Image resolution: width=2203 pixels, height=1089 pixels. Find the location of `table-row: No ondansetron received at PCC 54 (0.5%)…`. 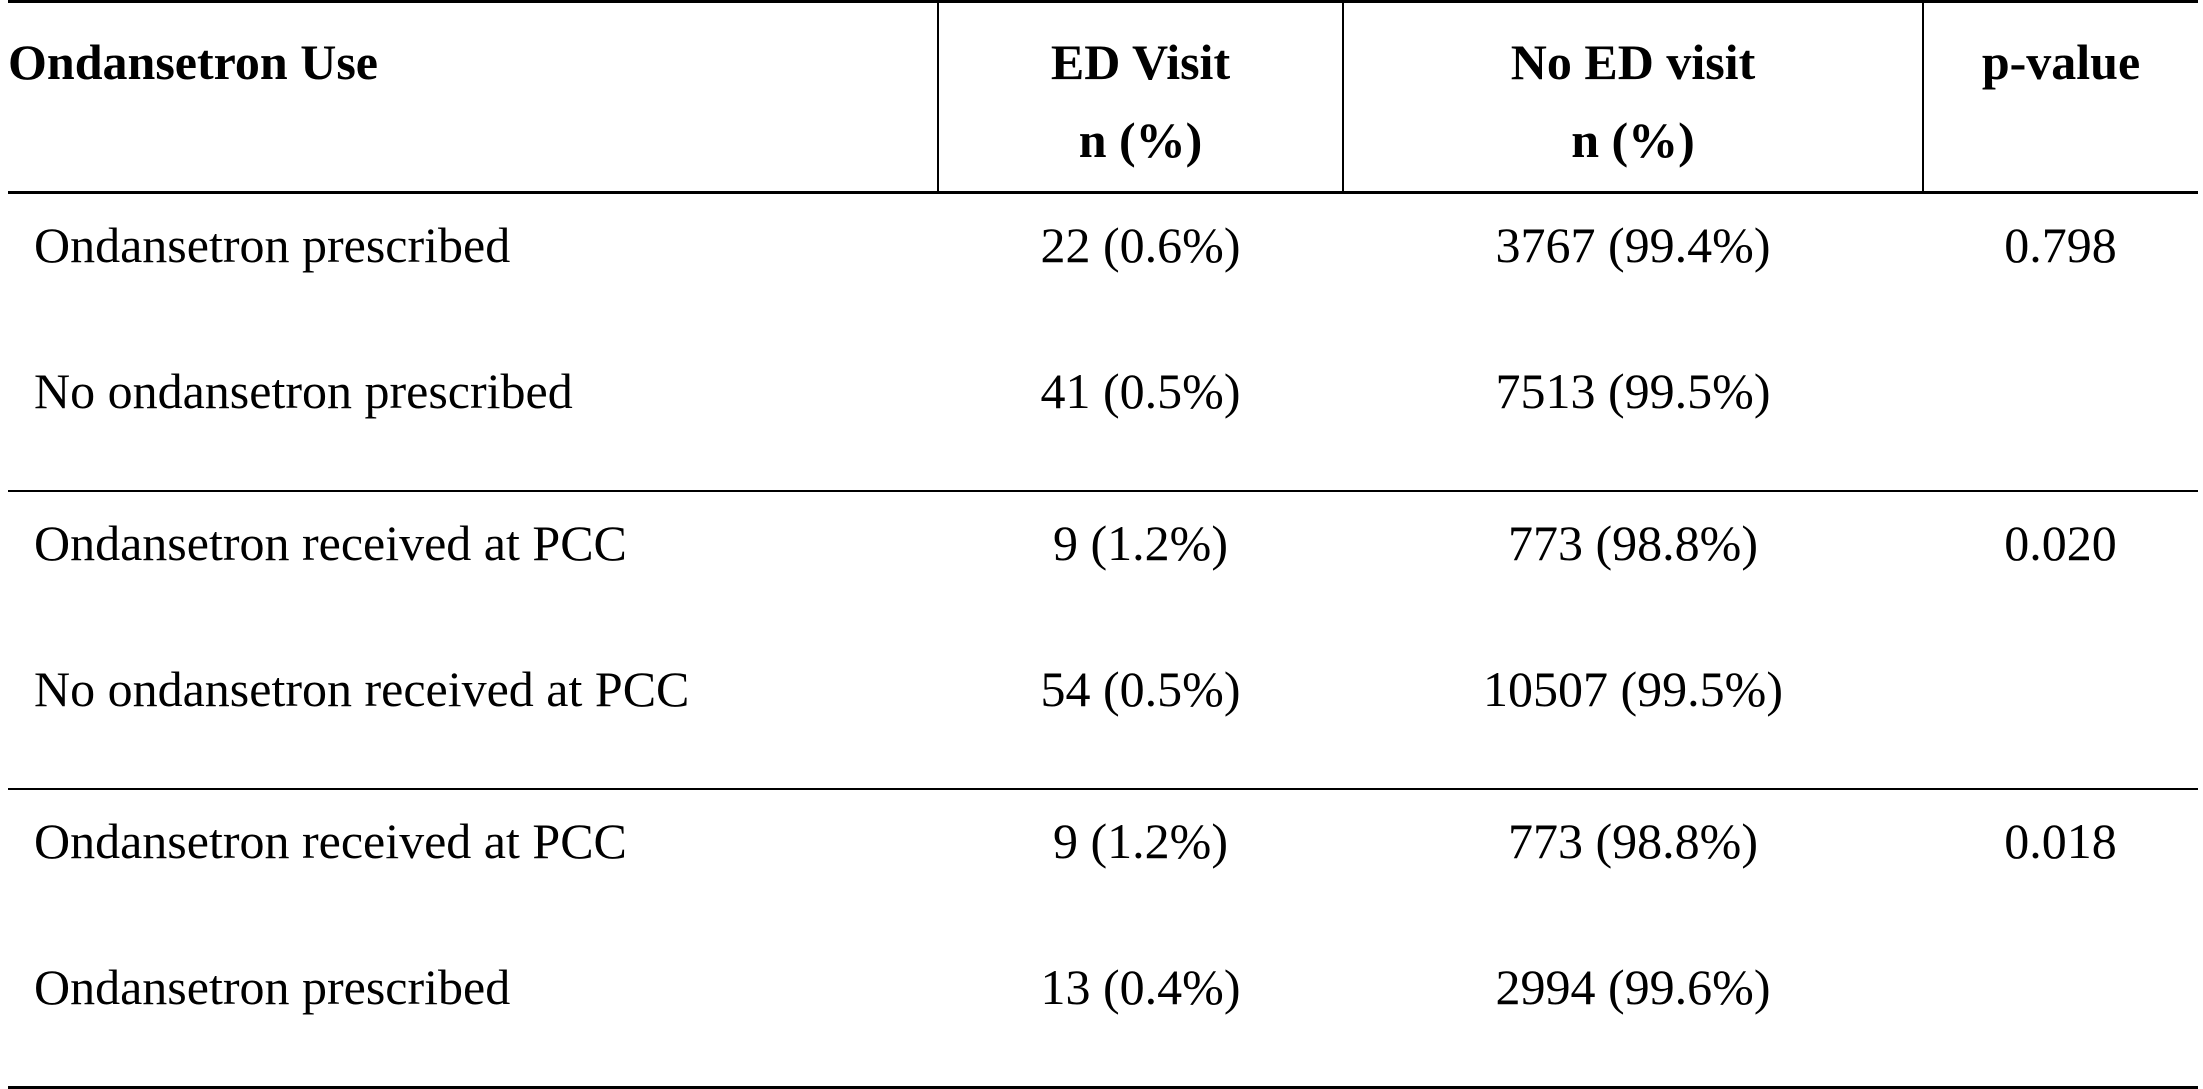

table-row: No ondansetron received at PCC 54 (0.5%)… is located at coordinates (1103, 716).